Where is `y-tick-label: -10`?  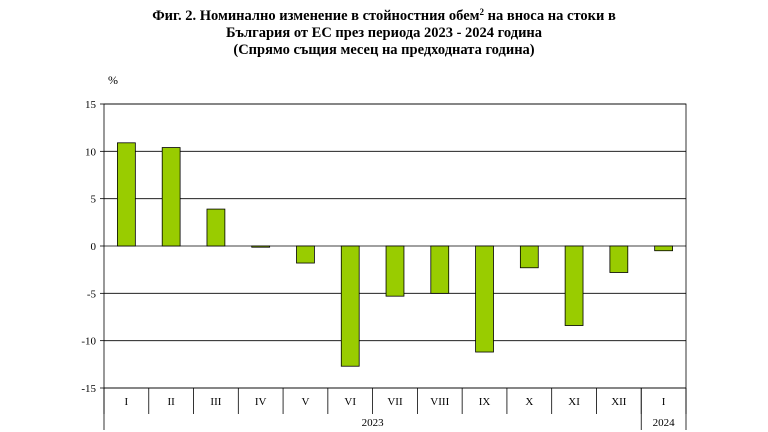
y-tick-label: -10 is located at coordinates (88, 342).